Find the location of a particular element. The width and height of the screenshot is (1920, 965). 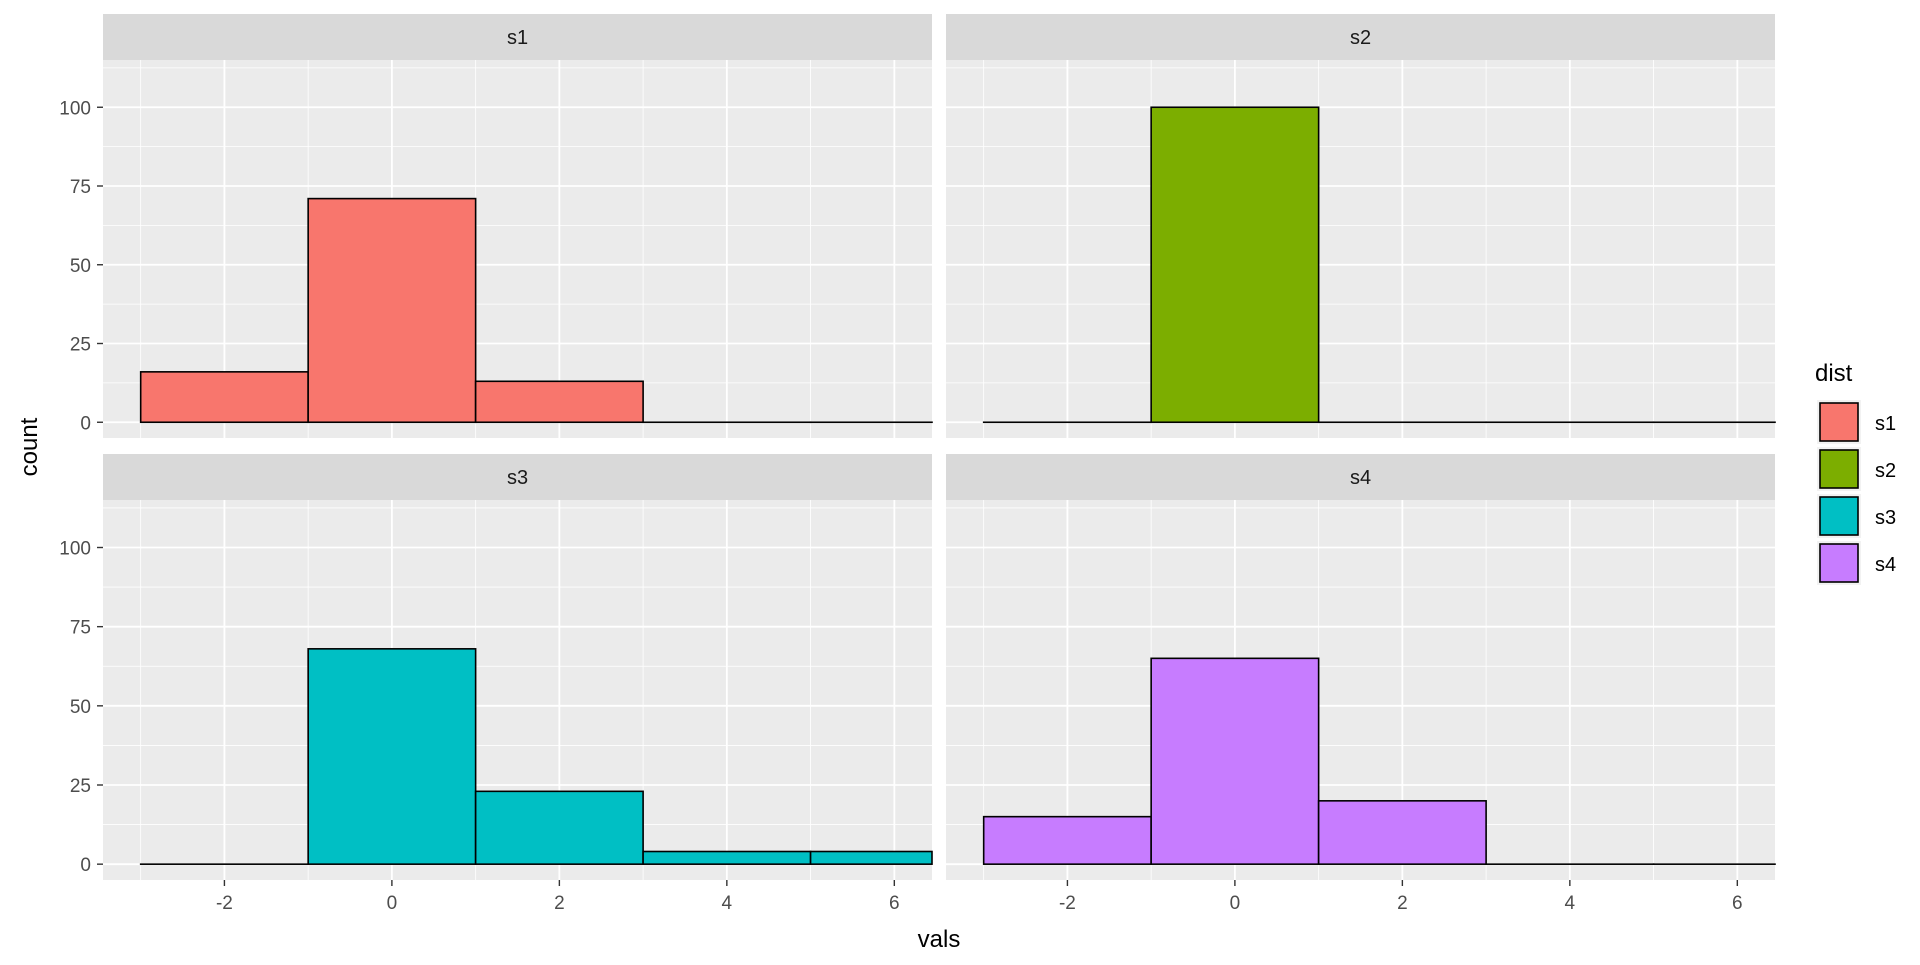

legend-label-s4: s4 is located at coordinates (1885, 565).